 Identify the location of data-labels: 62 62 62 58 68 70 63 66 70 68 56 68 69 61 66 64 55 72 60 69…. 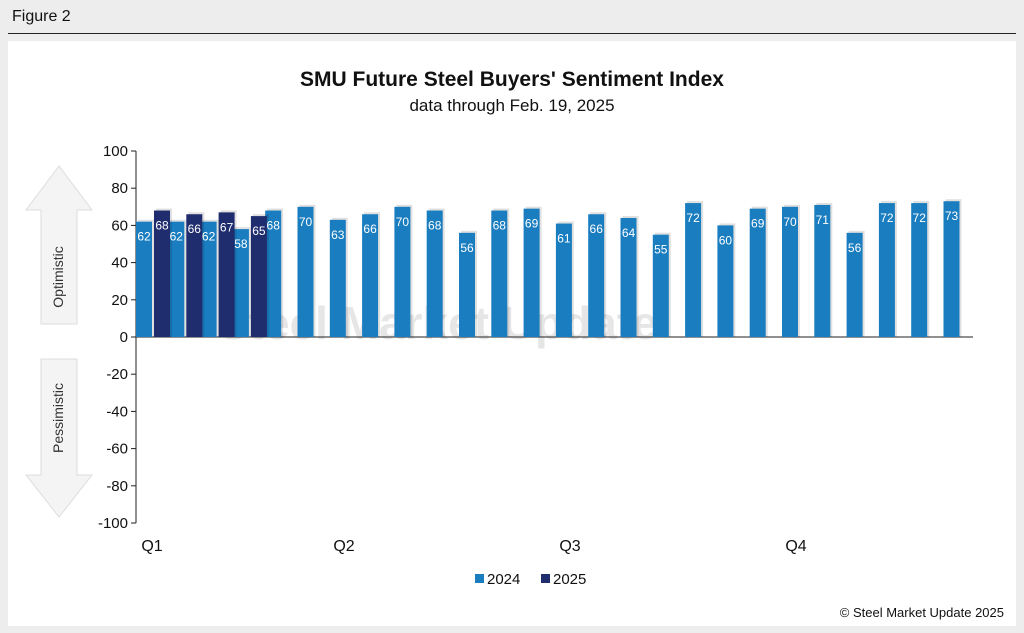
(547, 232).